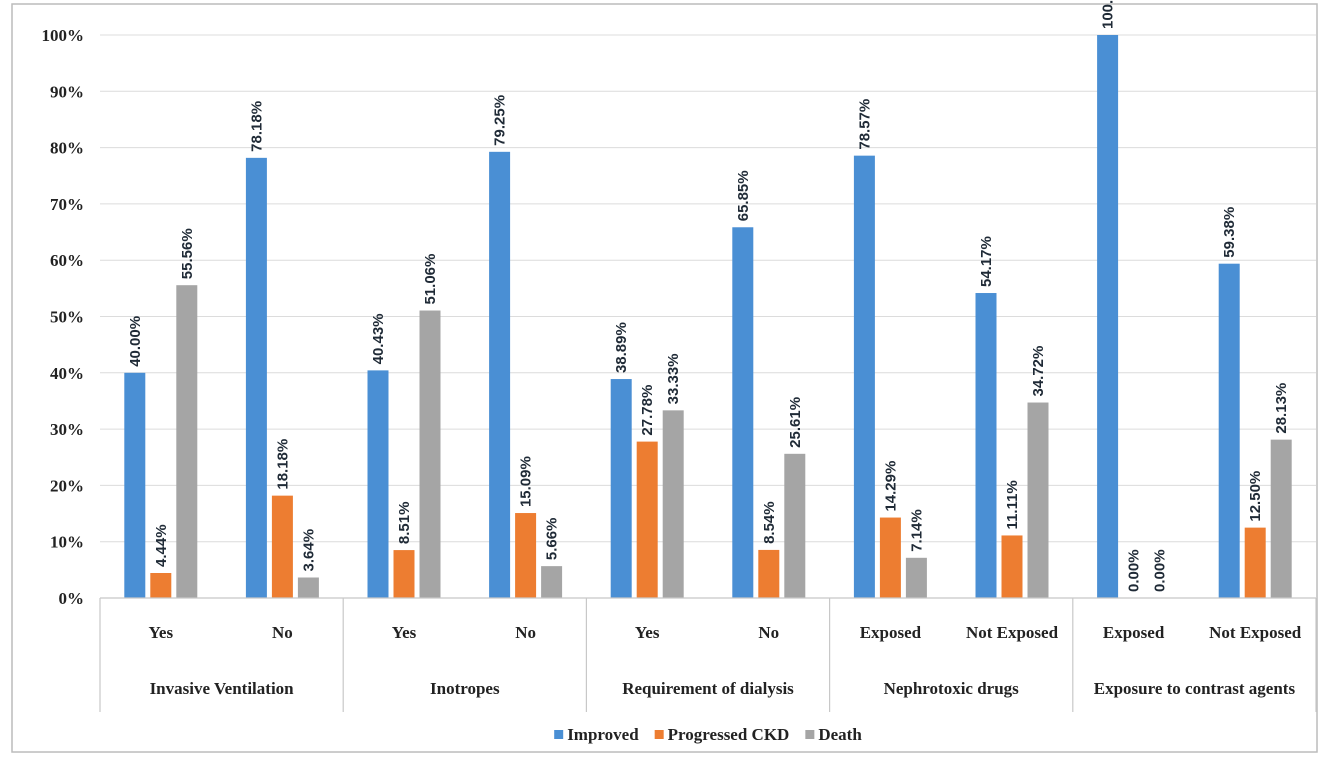 This screenshot has width=1329, height=761. Describe the element at coordinates (256, 126) in the screenshot. I see `data-label: 78.18%` at that location.